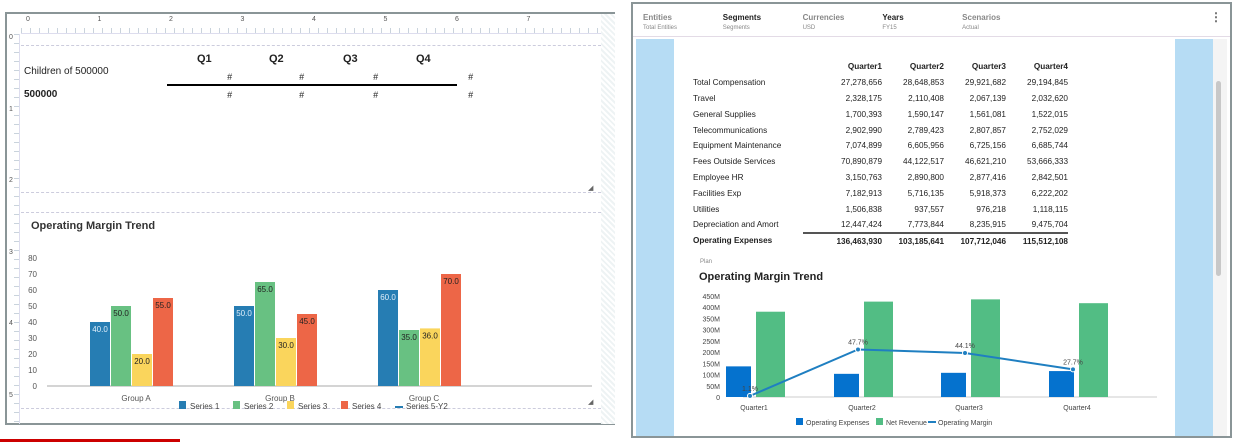  What do you see at coordinates (861, 224) in the screenshot?
I see `value-cell: 12,447,424` at bounding box center [861, 224].